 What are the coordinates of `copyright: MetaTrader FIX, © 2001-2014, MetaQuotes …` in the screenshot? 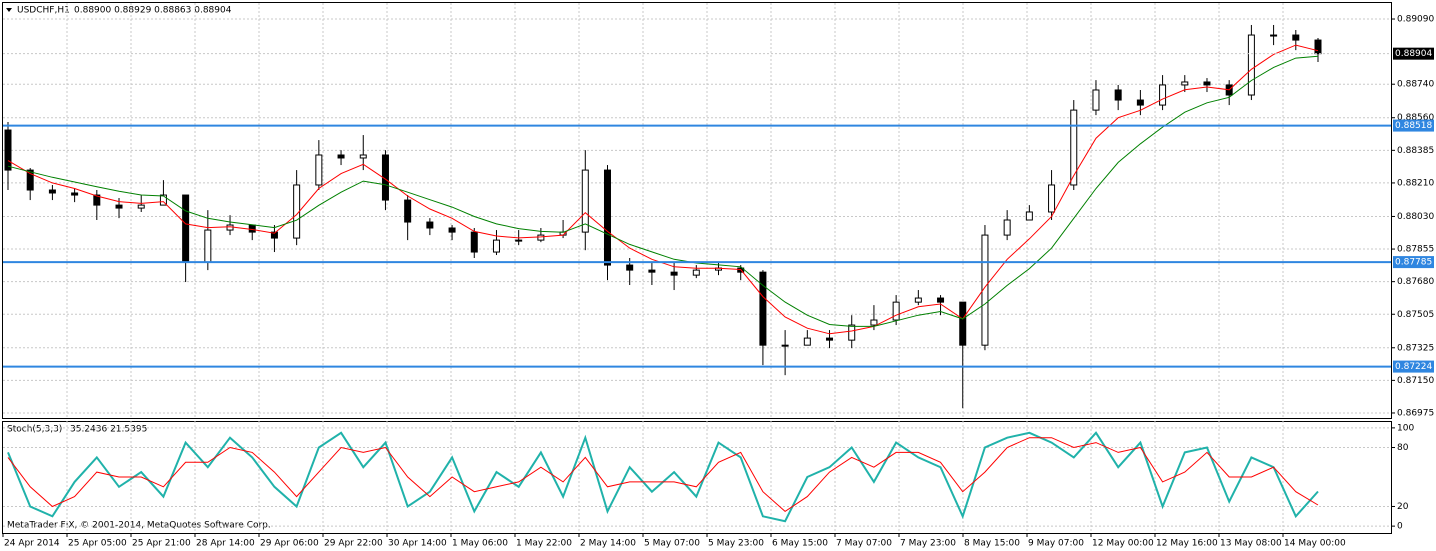 It's located at (139, 526).